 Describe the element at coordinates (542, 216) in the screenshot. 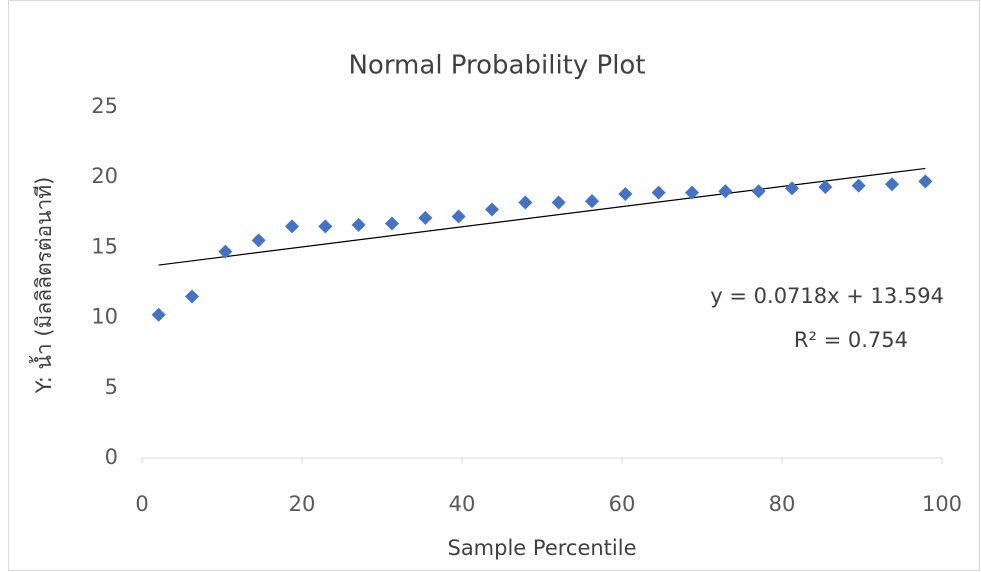

I see `trendline` at that location.